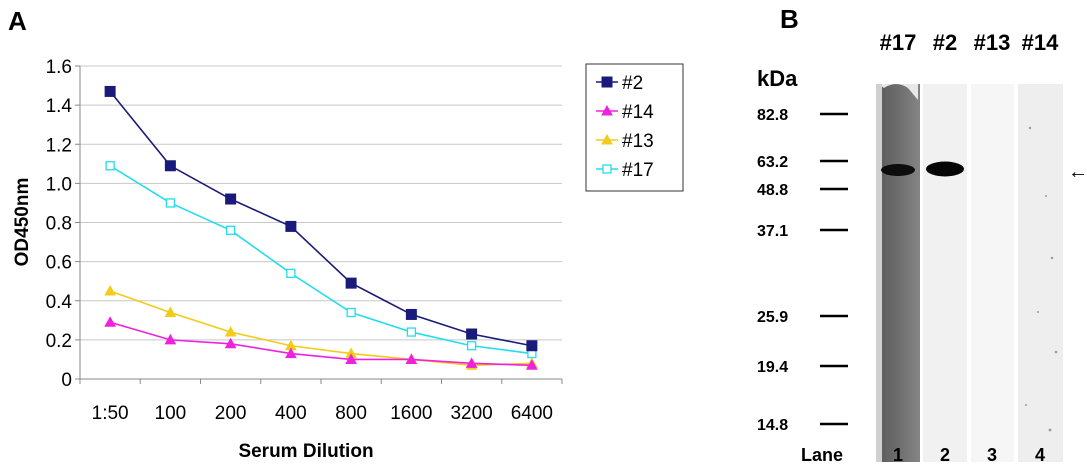  What do you see at coordinates (638, 170) in the screenshot?
I see `legend-label: #17` at bounding box center [638, 170].